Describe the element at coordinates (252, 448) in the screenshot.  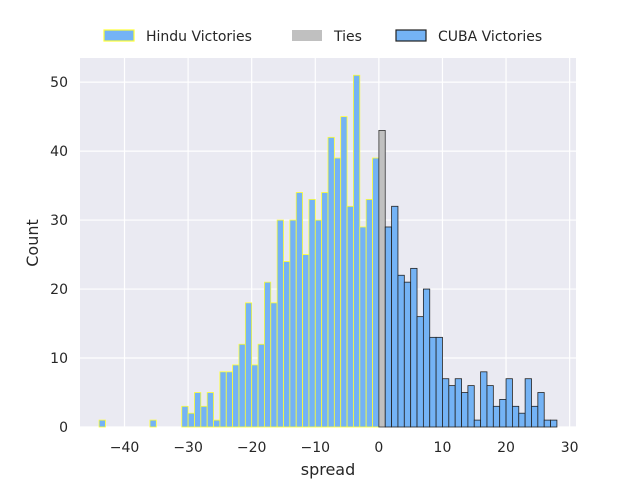
I see `x-tick-label: −20` at that location.